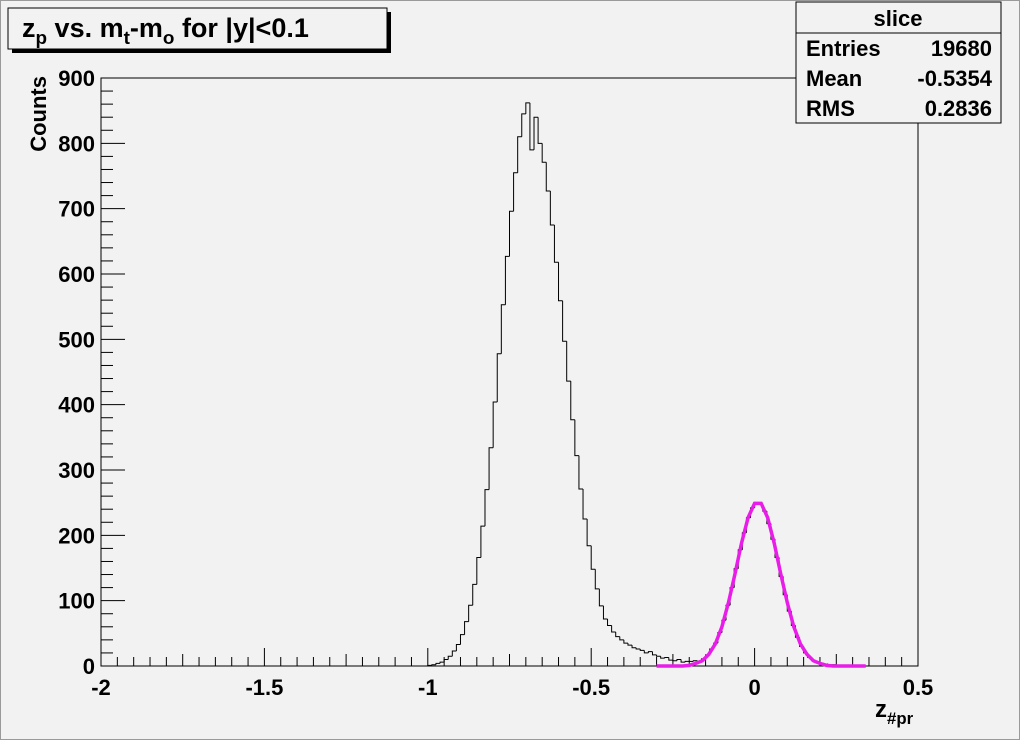  I want to click on x-axis-label: z#pr, so click(894, 712).